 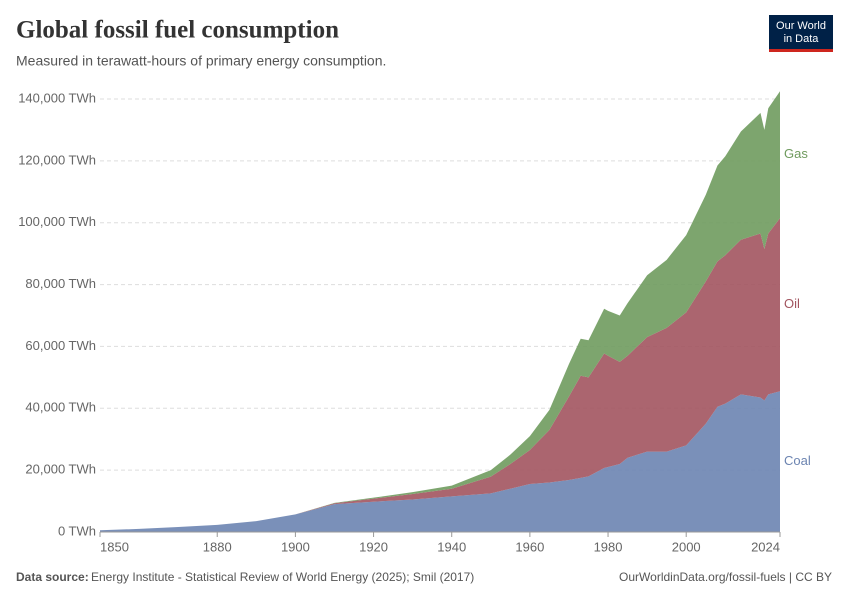 What do you see at coordinates (217, 546) in the screenshot?
I see `x-tick-label: 1880` at bounding box center [217, 546].